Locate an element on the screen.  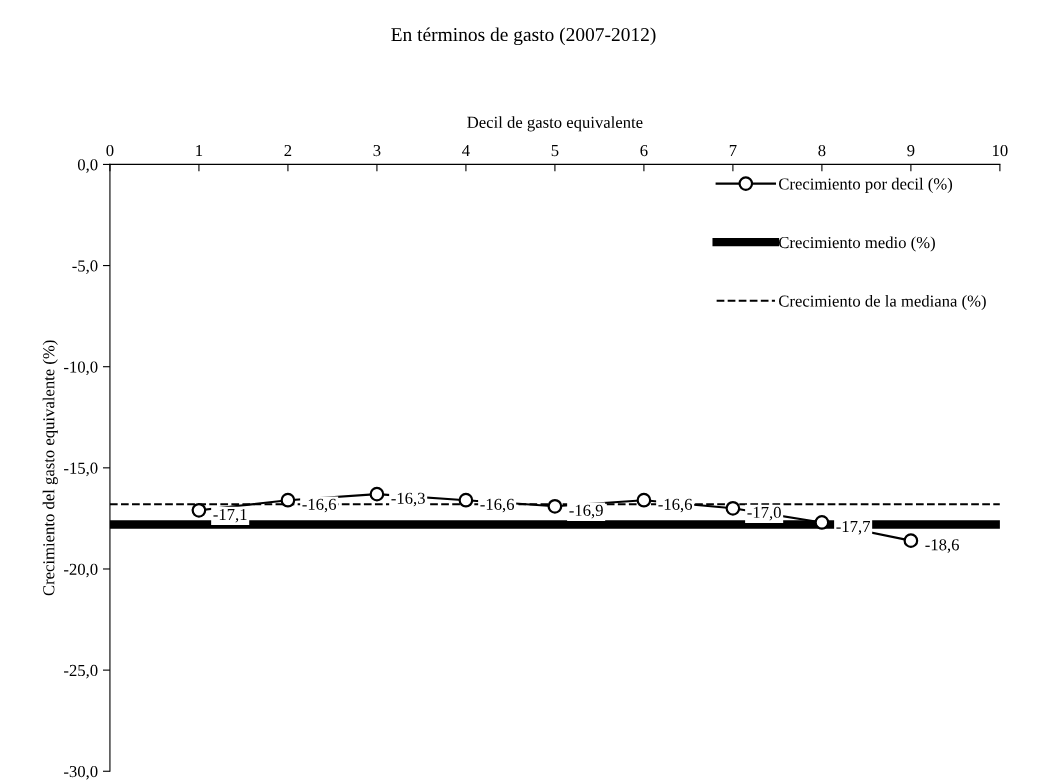
chart-title: En términos de gasto (2007-2012) is located at coordinates (523, 36).